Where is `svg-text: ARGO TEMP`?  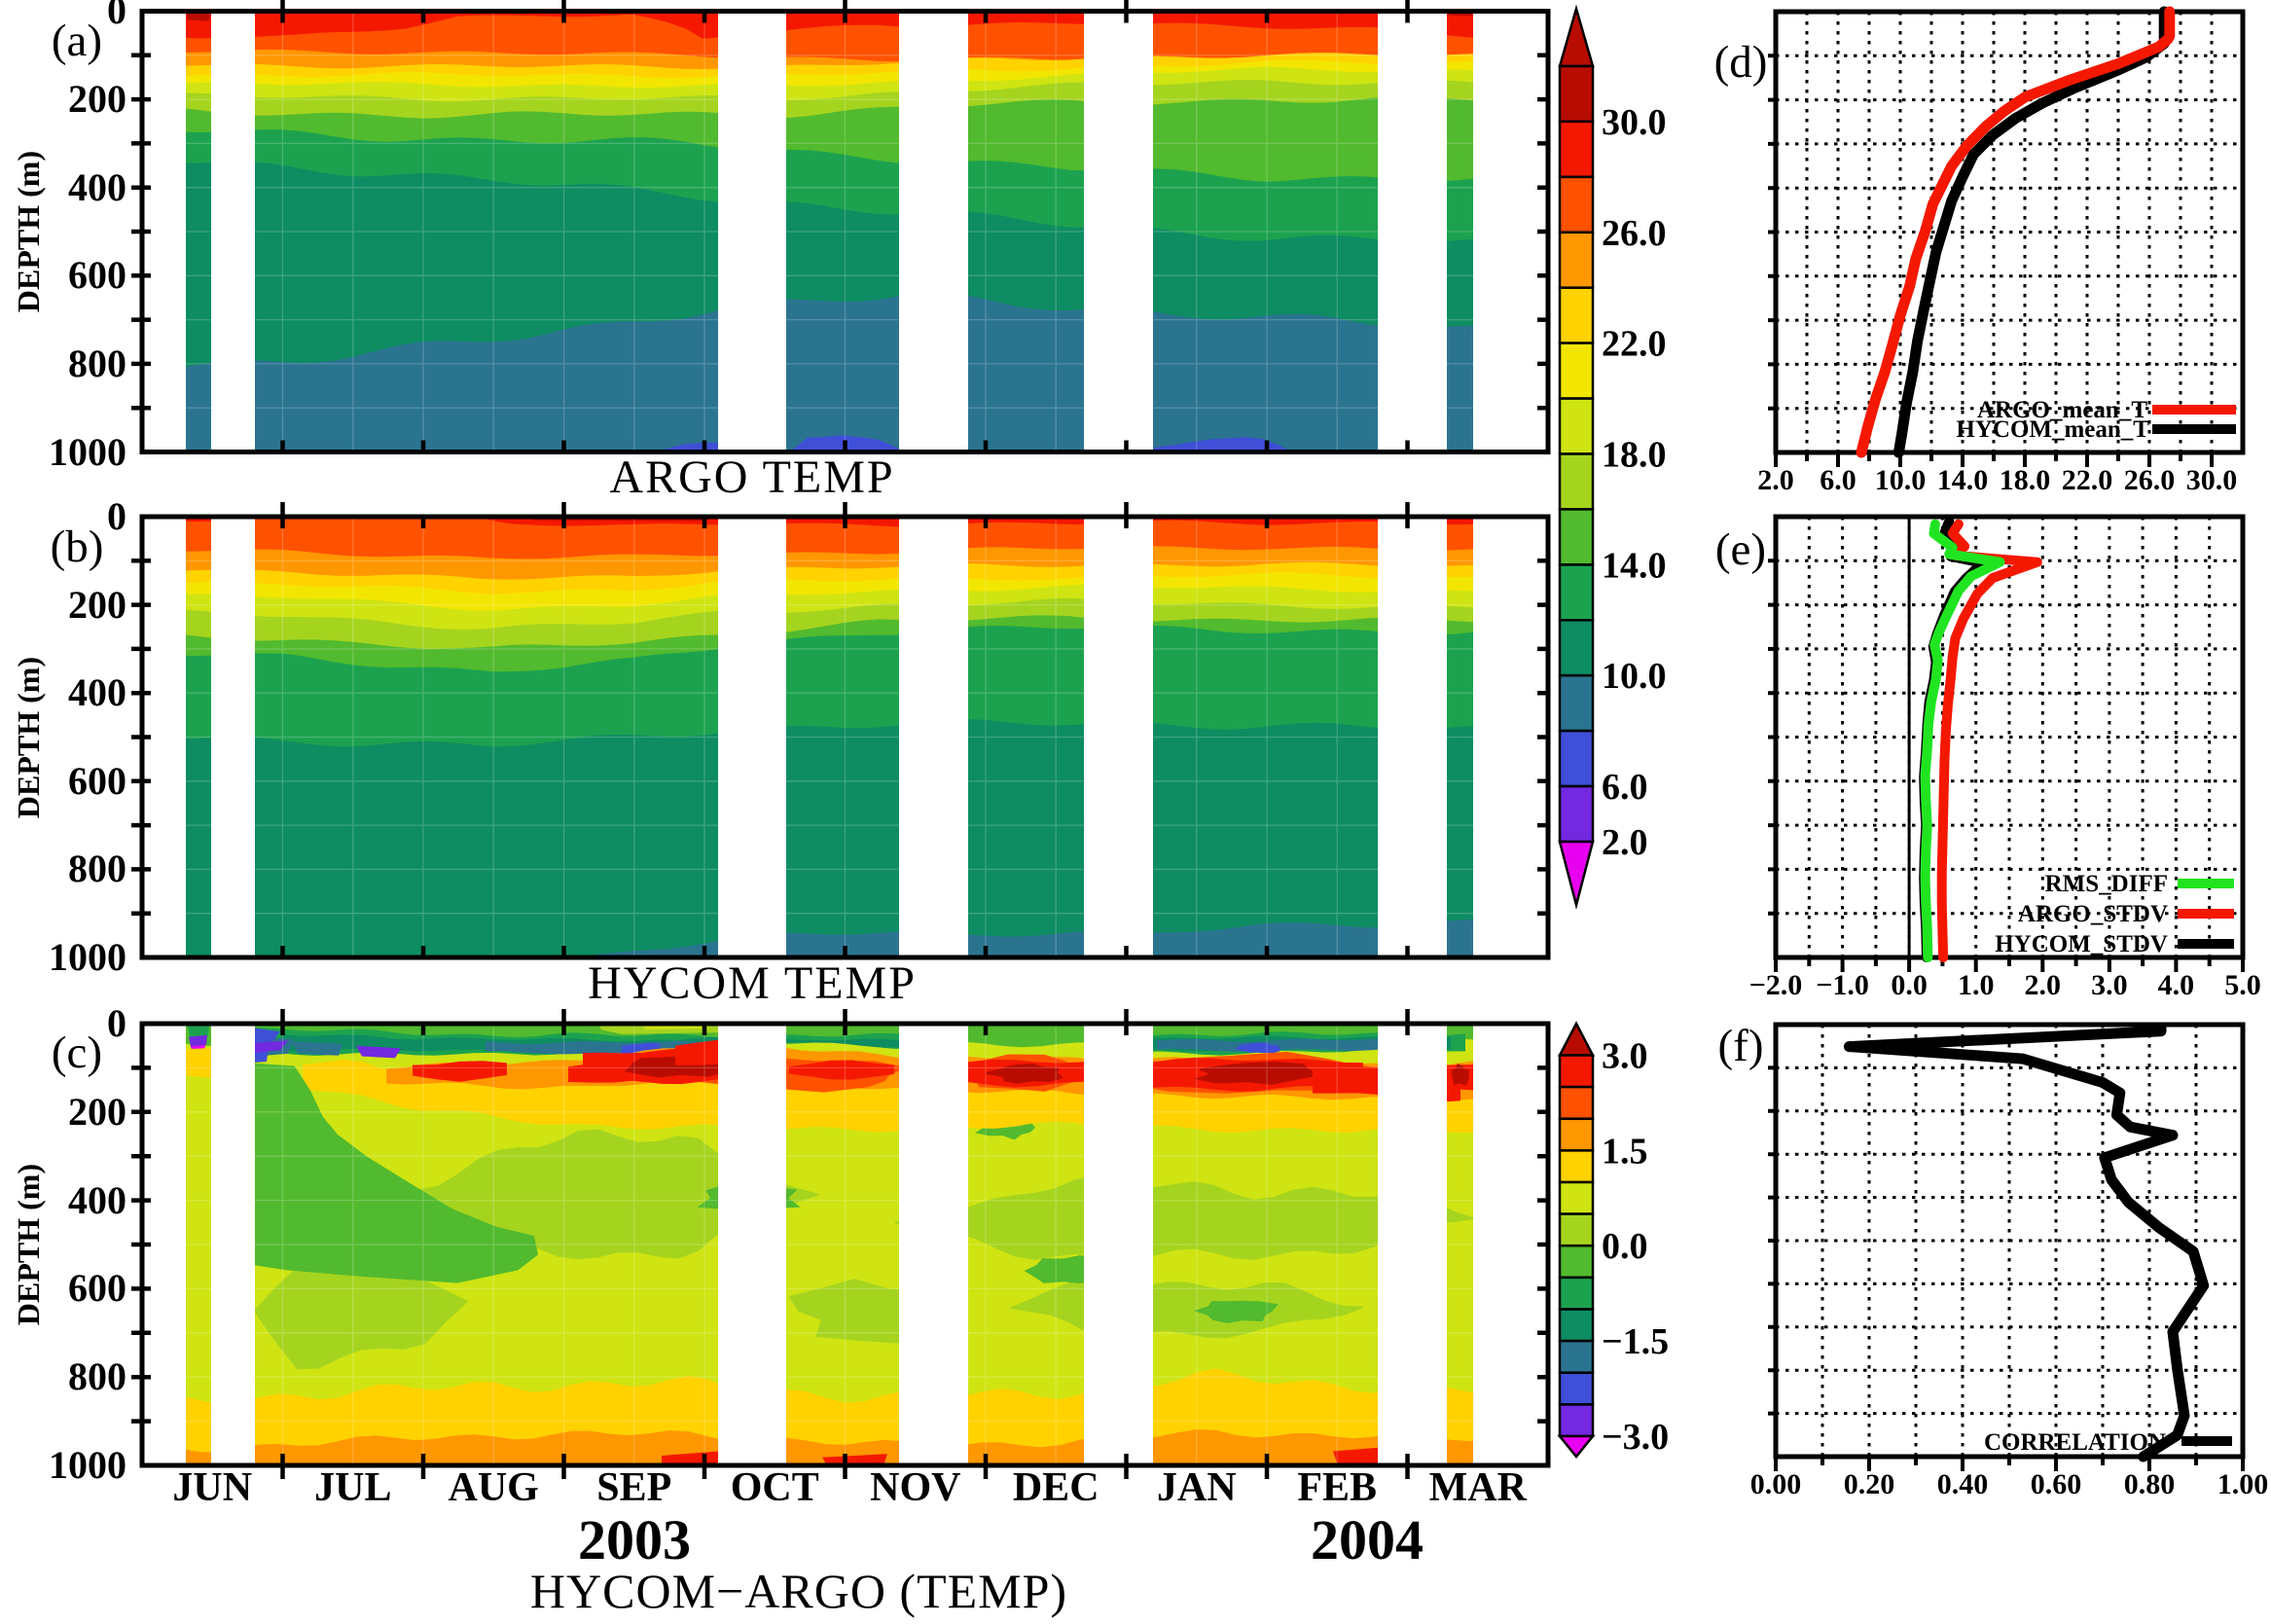
svg-text: ARGO TEMP is located at coordinates (751, 477).